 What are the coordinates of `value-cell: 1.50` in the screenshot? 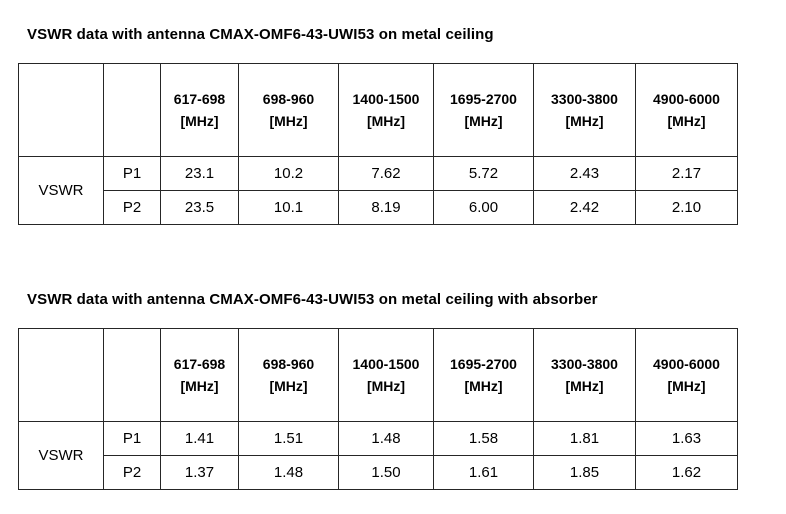 It's located at (386, 472).